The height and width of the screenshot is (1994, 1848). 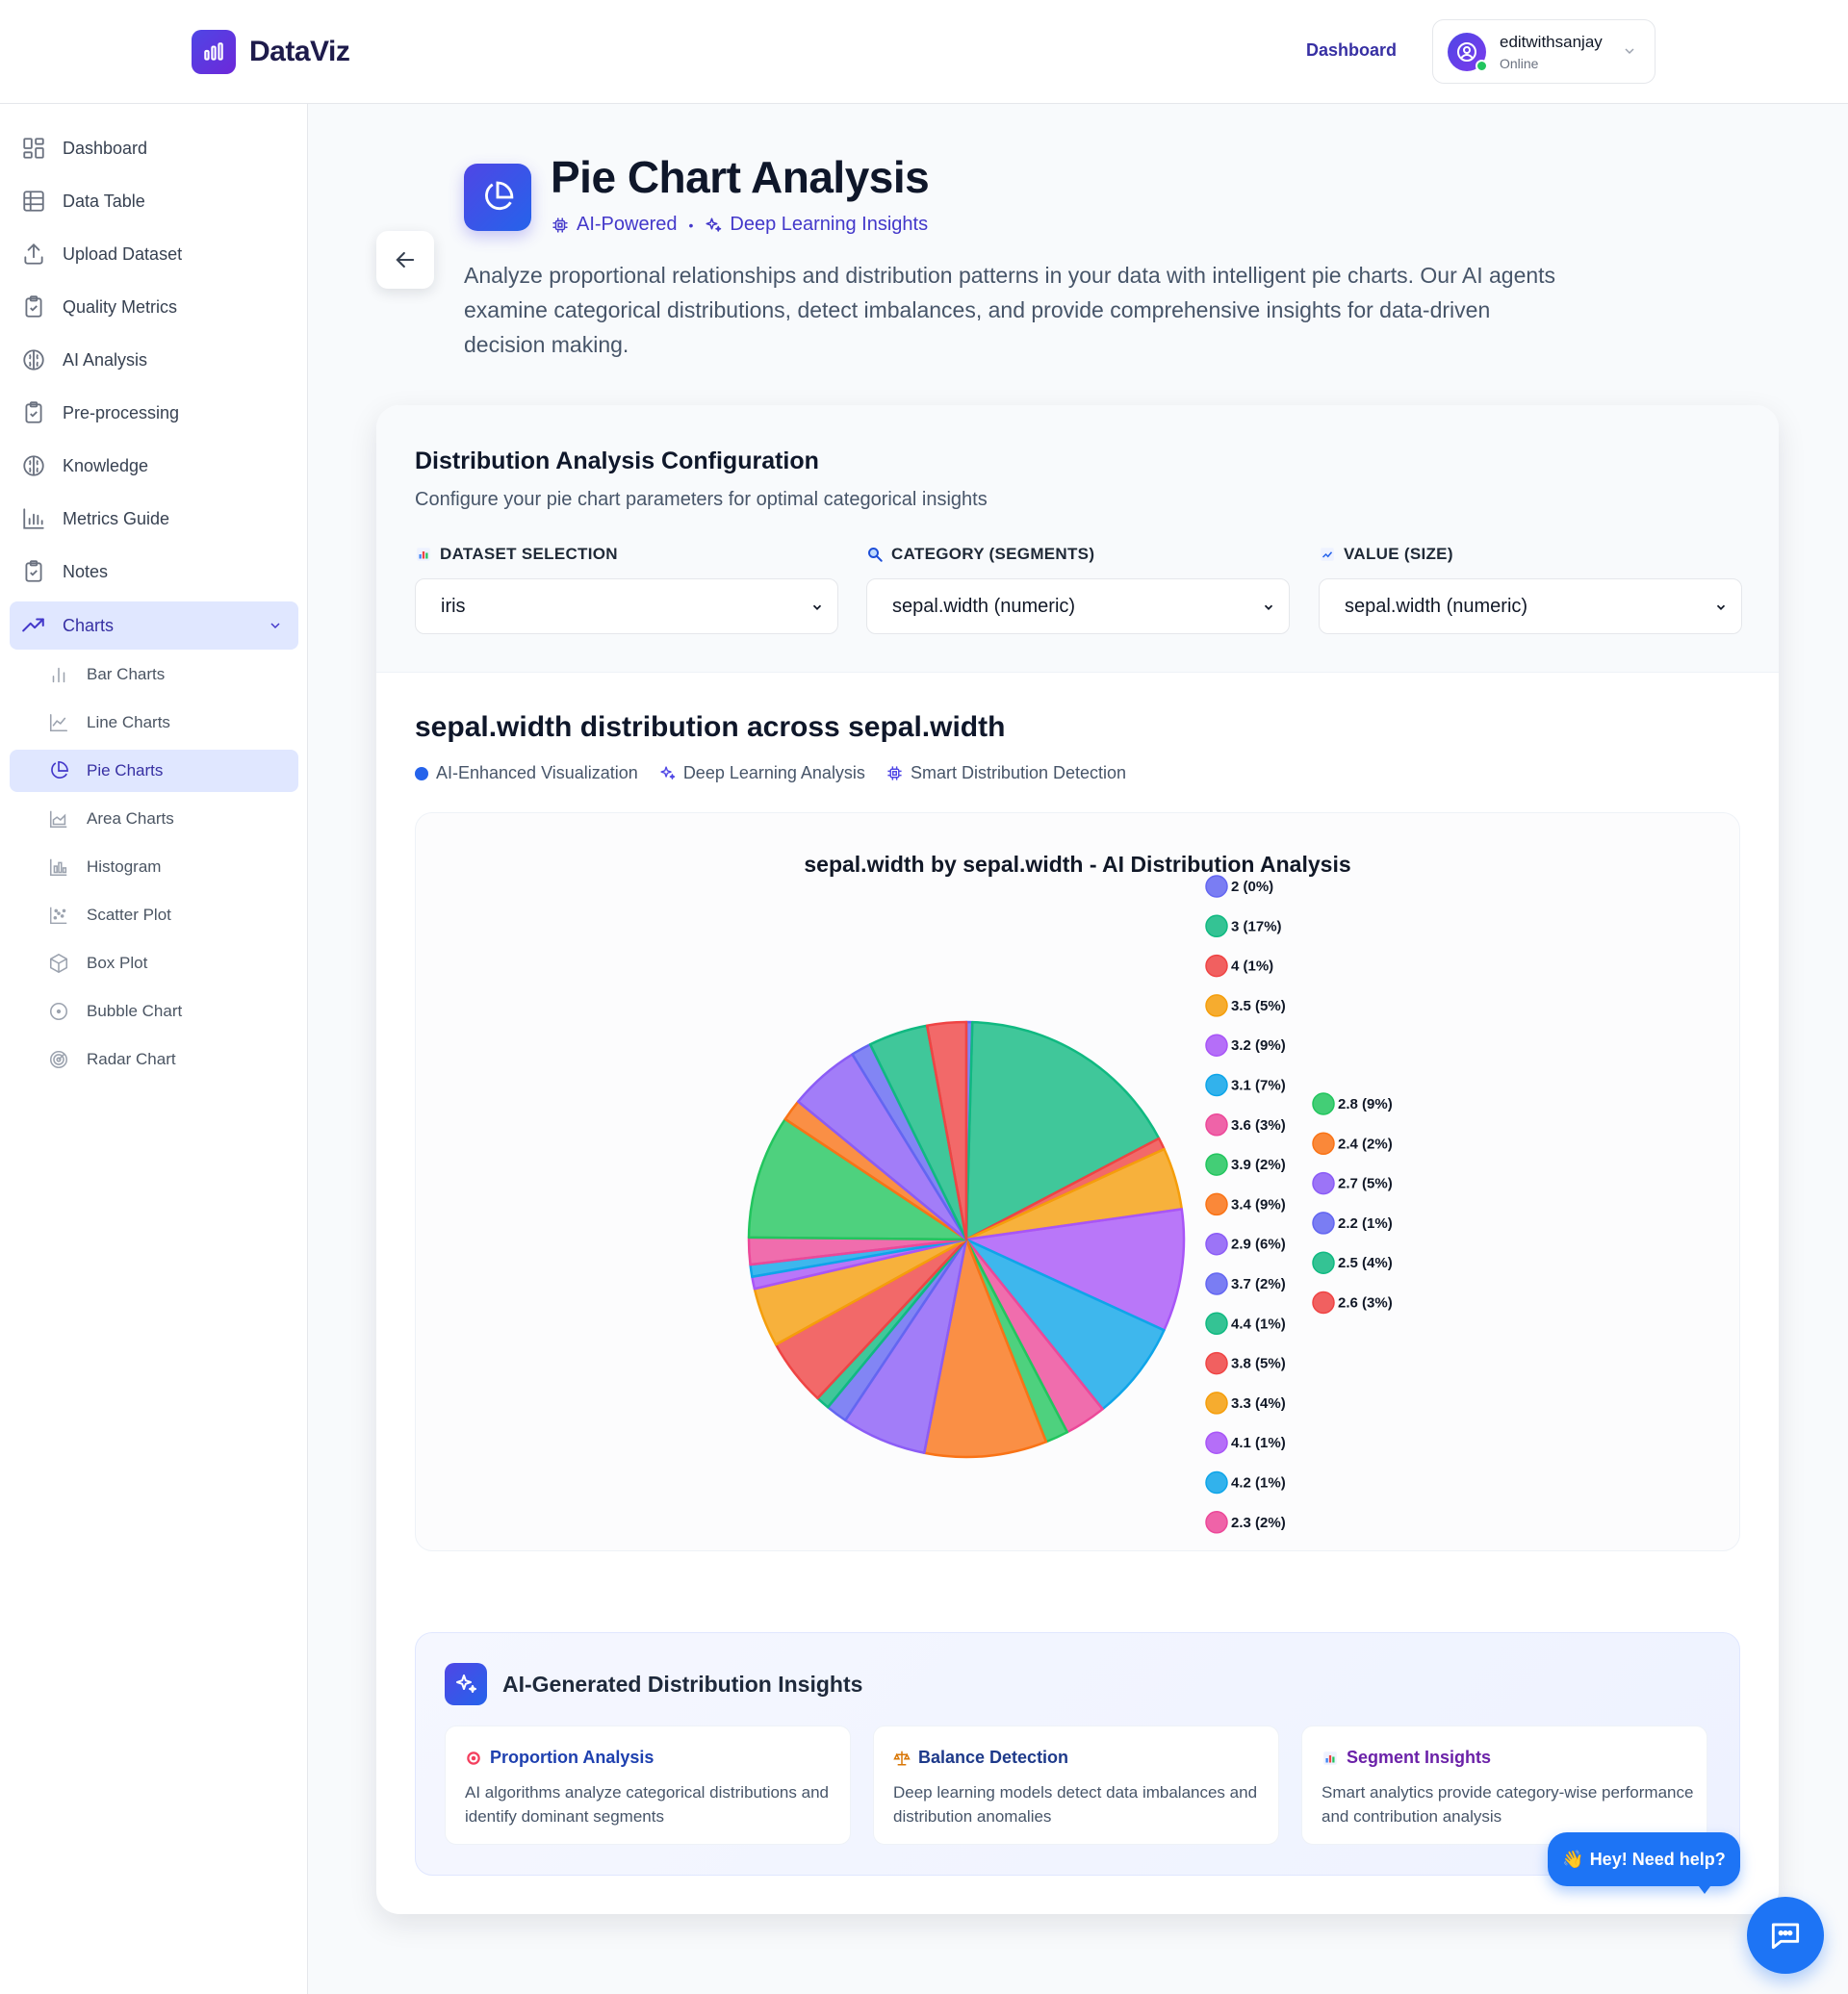 I want to click on legend-item: 4.1 (1%), so click(x=1245, y=1442).